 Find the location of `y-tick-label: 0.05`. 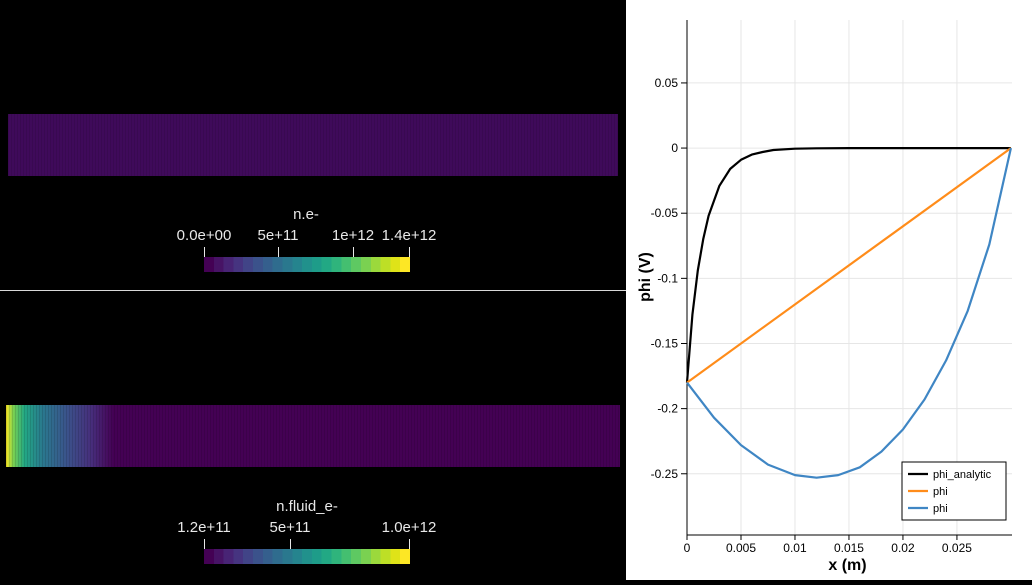

y-tick-label: 0.05 is located at coordinates (667, 83).